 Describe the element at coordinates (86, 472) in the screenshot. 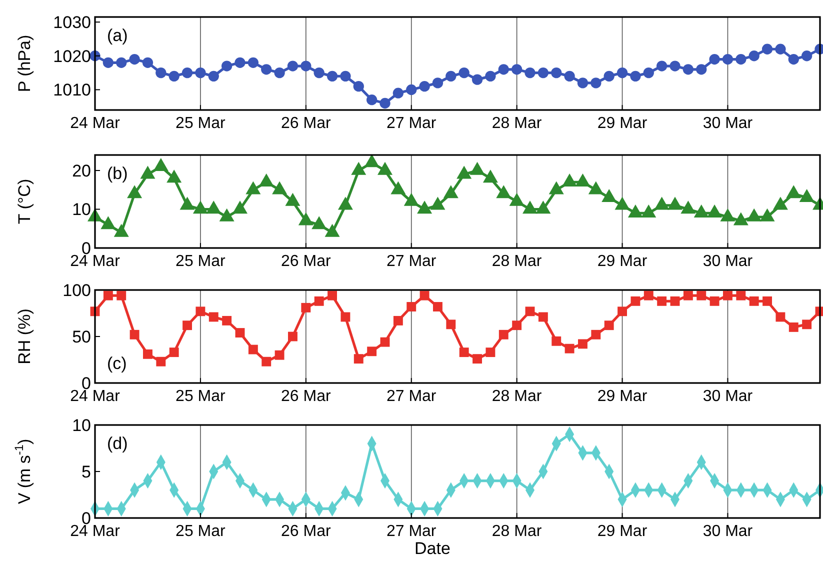

I see `y-tick-label: 5` at that location.